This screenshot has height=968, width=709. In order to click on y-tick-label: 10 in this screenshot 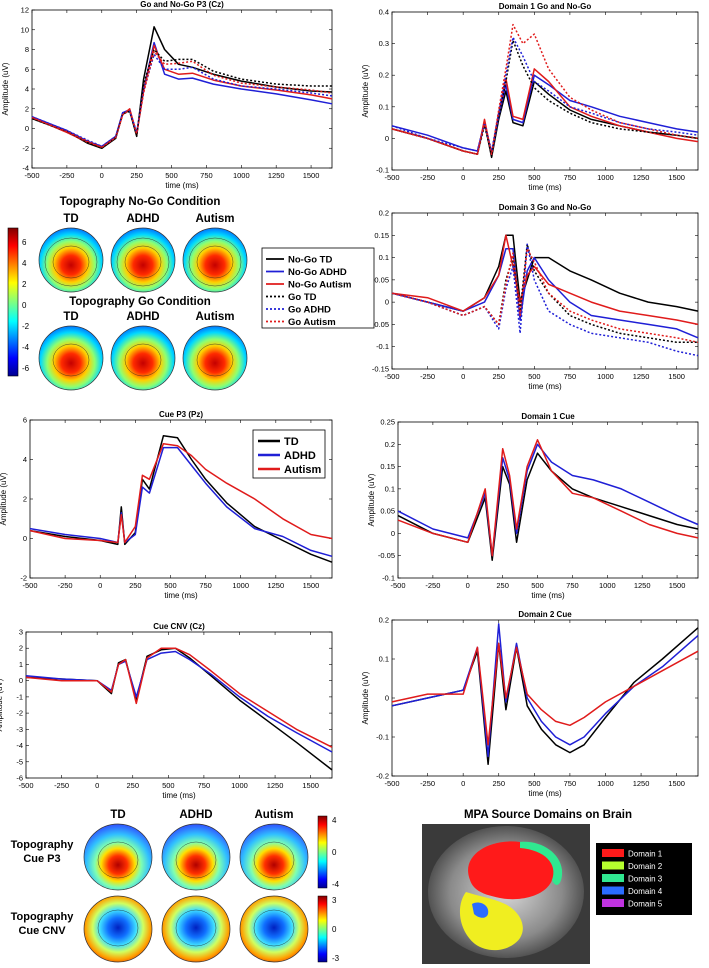, I will do `click(25, 29)`.